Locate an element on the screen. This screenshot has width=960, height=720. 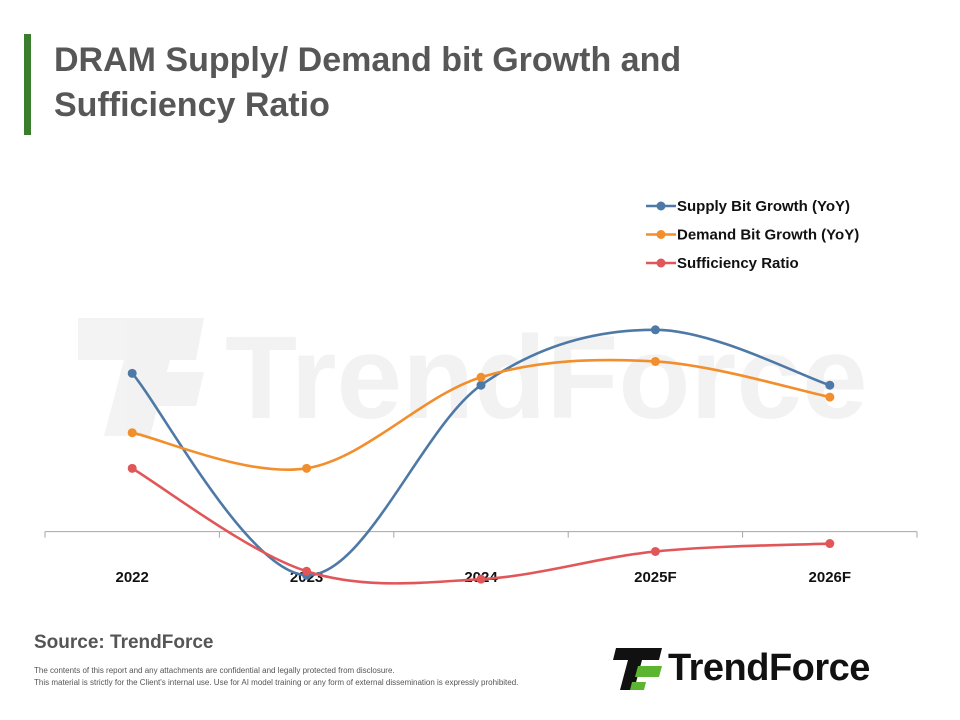
trendforce-logo-icon is located at coordinates (637, 669).